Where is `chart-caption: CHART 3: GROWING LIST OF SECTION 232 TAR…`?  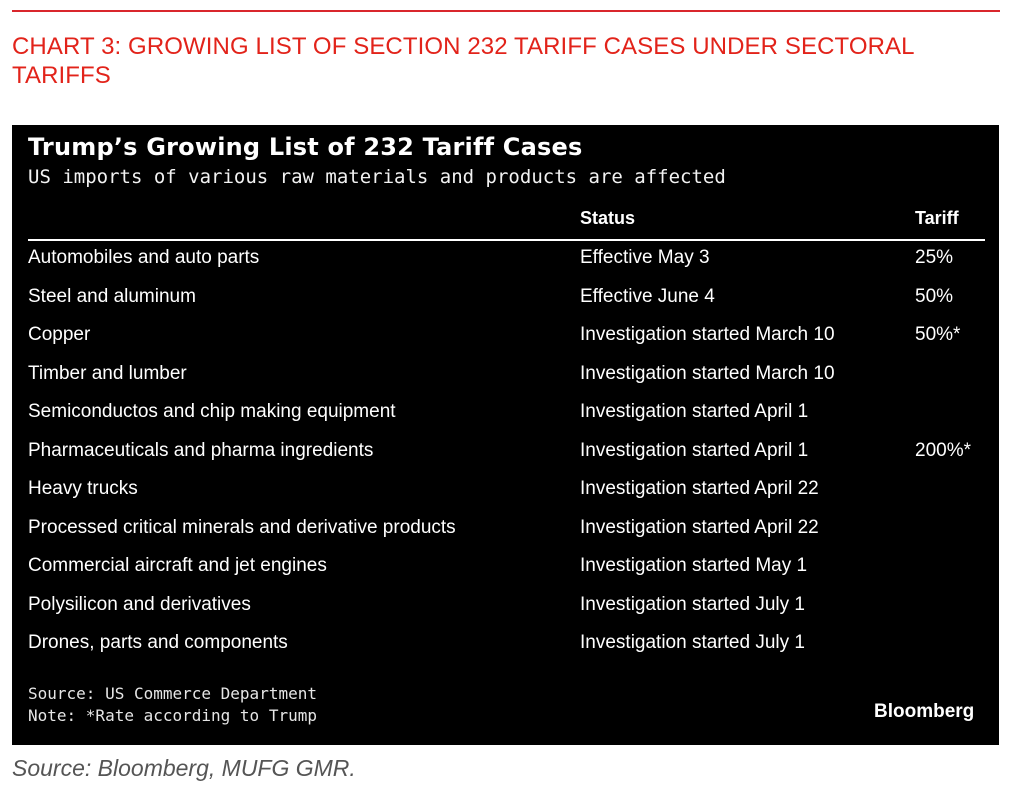 chart-caption: CHART 3: GROWING LIST OF SECTION 232 TAR… is located at coordinates (463, 61).